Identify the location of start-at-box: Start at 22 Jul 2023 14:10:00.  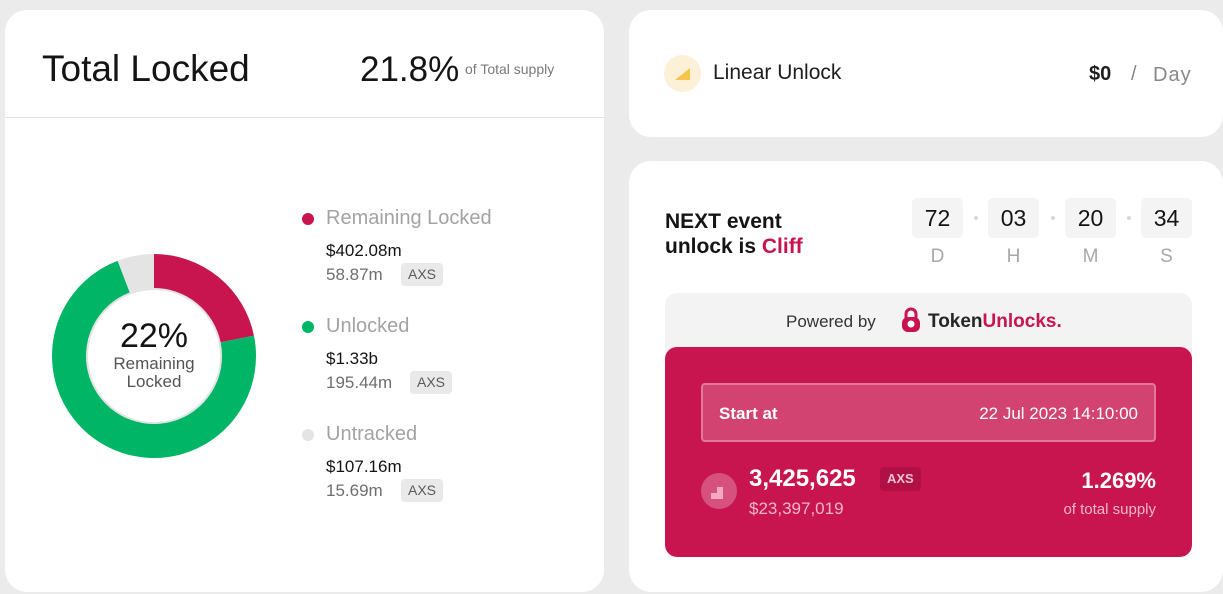
(928, 412).